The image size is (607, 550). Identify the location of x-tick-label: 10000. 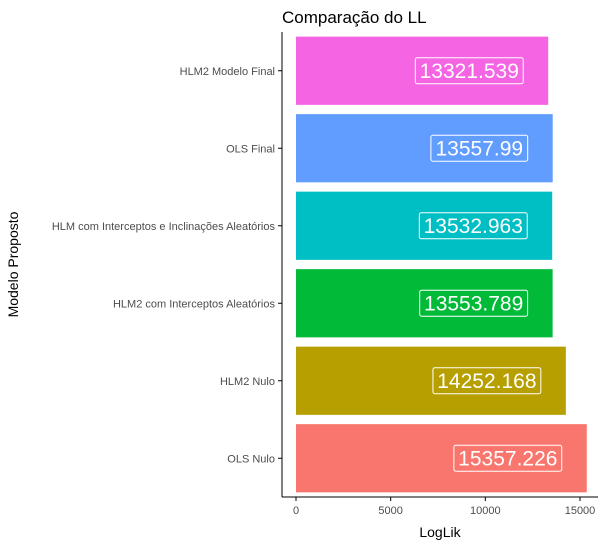
(485, 511).